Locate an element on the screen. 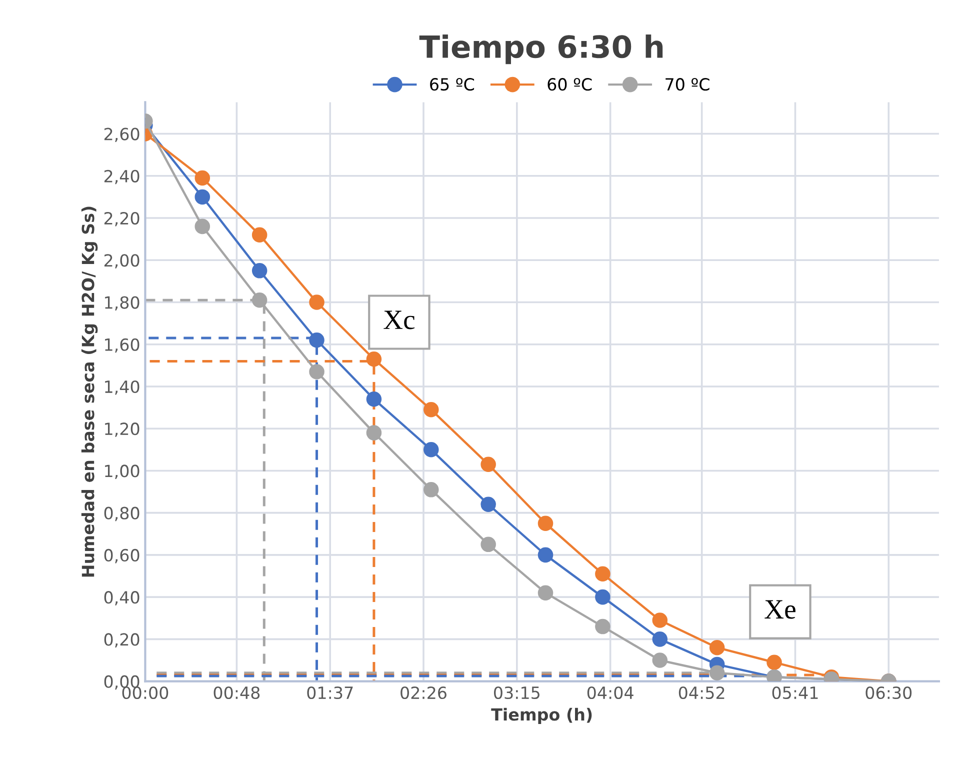  y-tick-label: 0,80 is located at coordinates (122, 514).